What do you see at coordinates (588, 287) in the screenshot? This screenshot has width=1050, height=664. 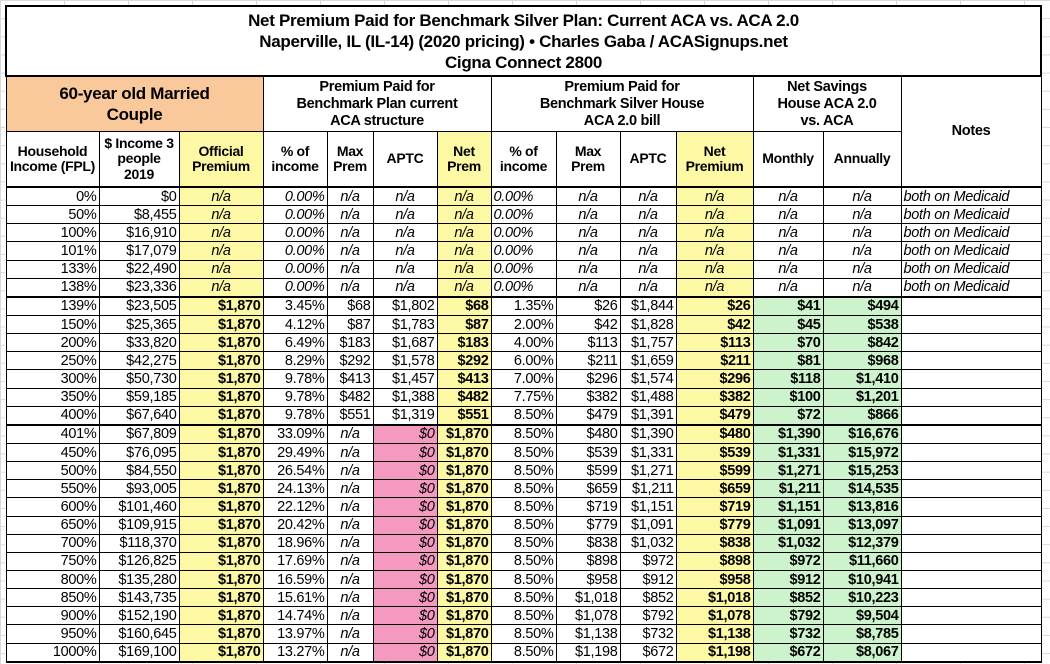 I see `cell-house-max-prem: n/a` at bounding box center [588, 287].